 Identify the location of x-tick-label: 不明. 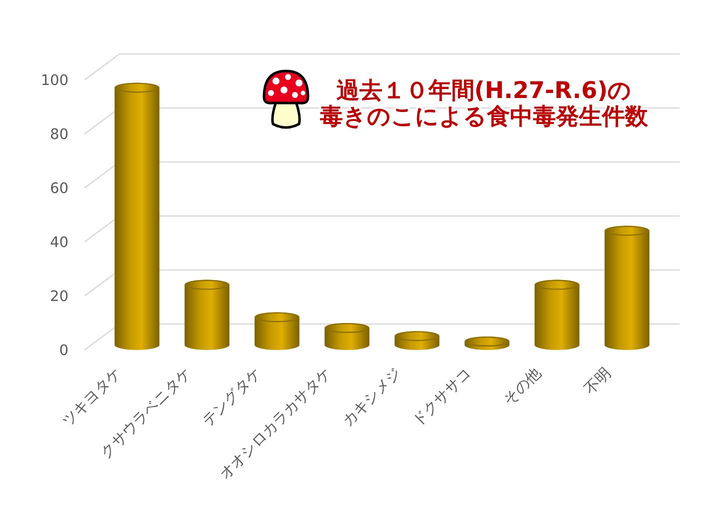
(597, 381).